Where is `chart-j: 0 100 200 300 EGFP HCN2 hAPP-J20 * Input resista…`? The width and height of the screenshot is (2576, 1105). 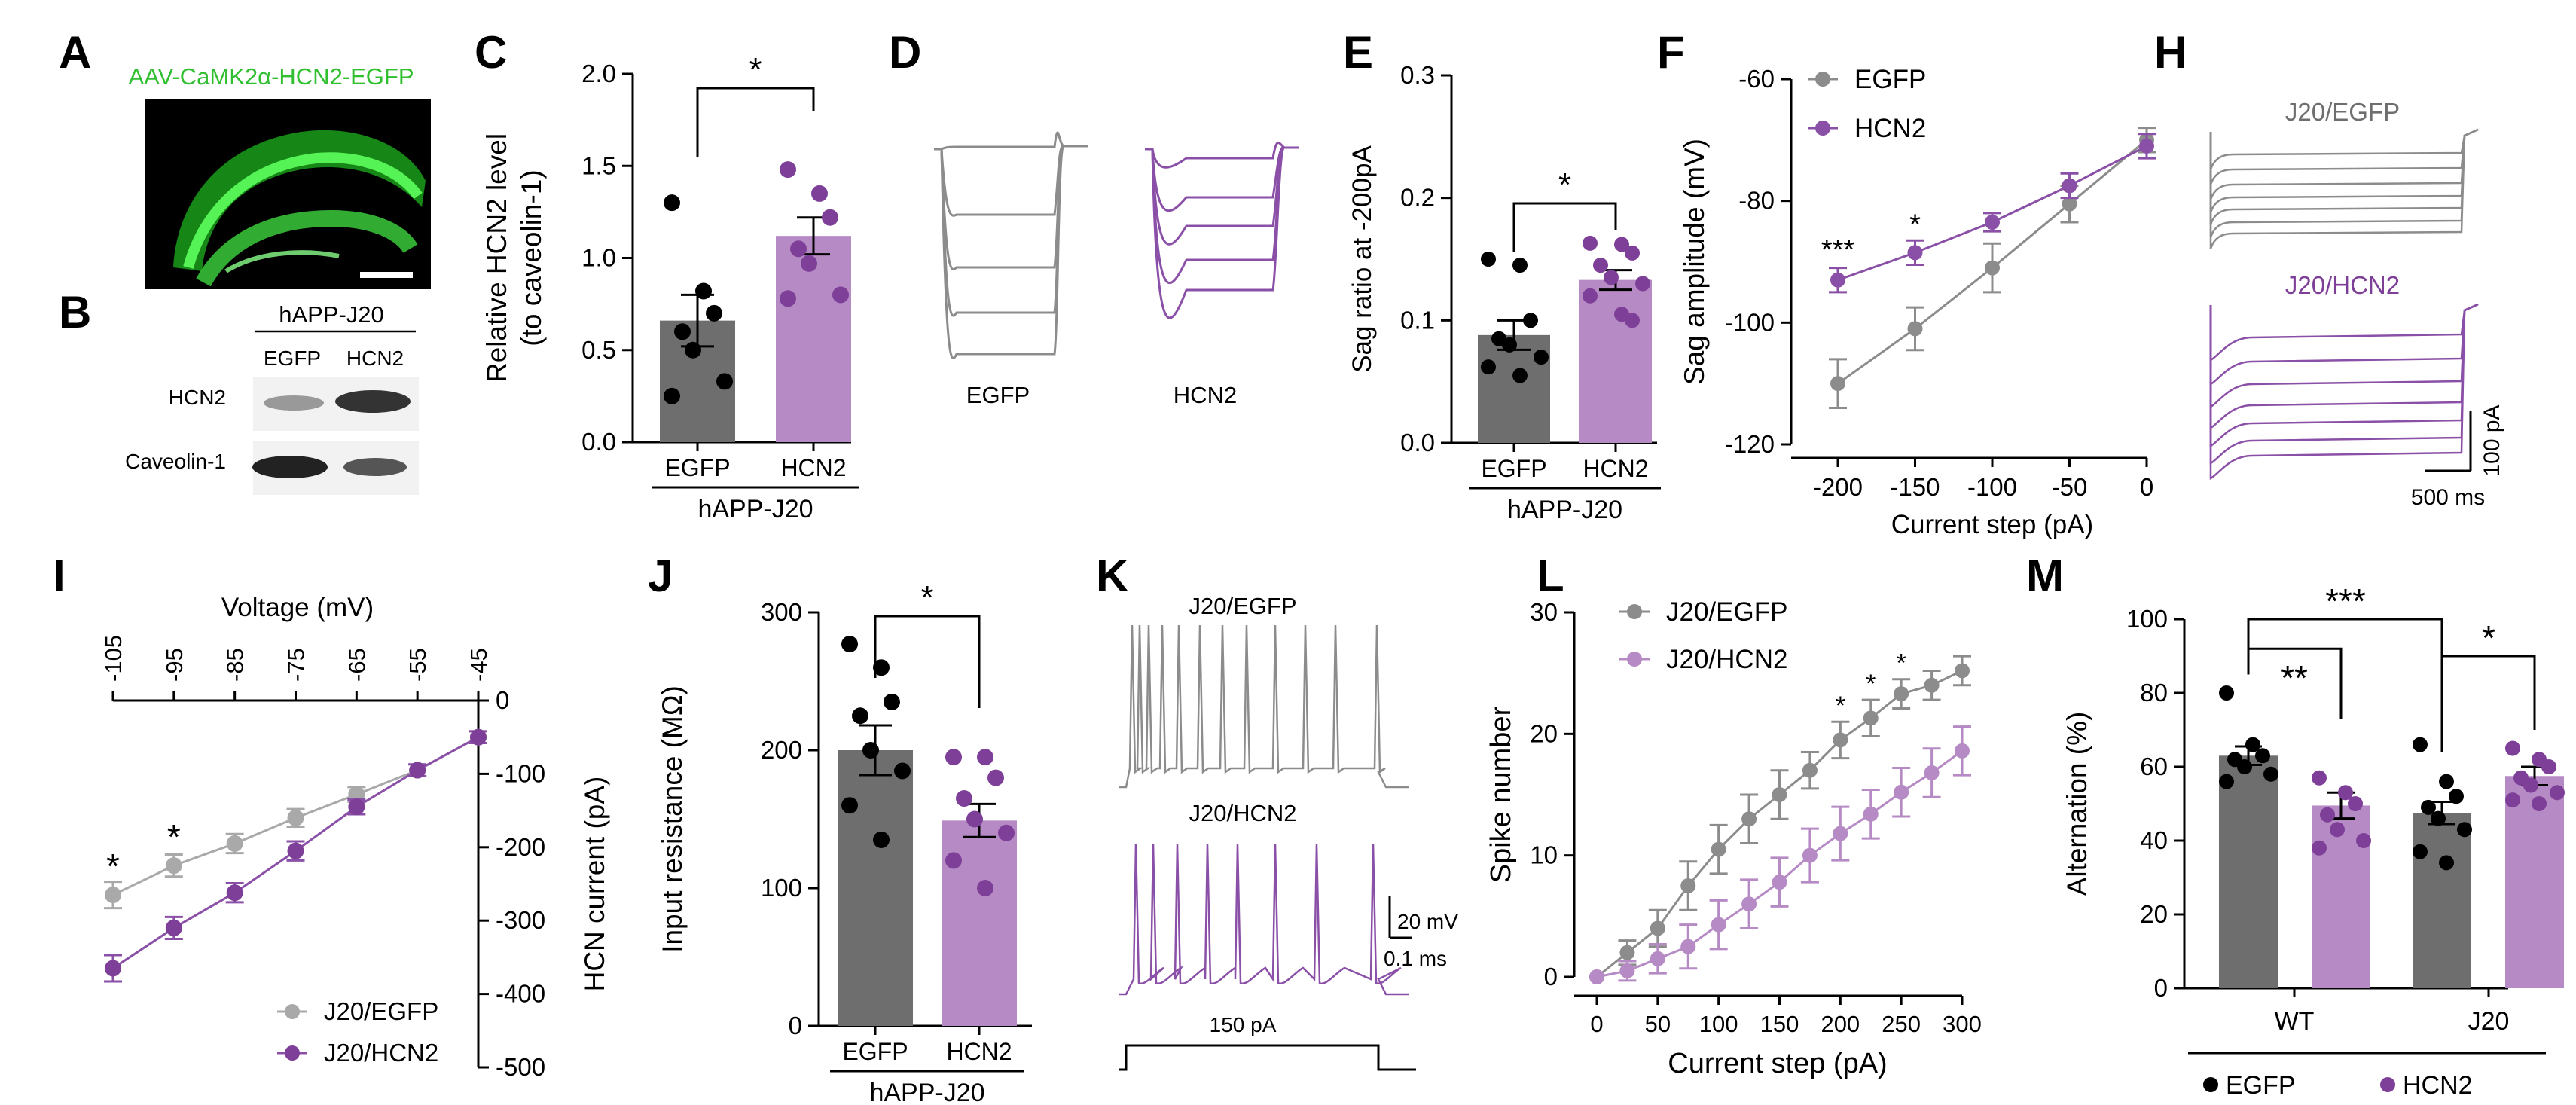
chart-j: 0 100 200 300 EGFP HCN2 hAPP-J20 * Input resista… is located at coordinates (845, 842).